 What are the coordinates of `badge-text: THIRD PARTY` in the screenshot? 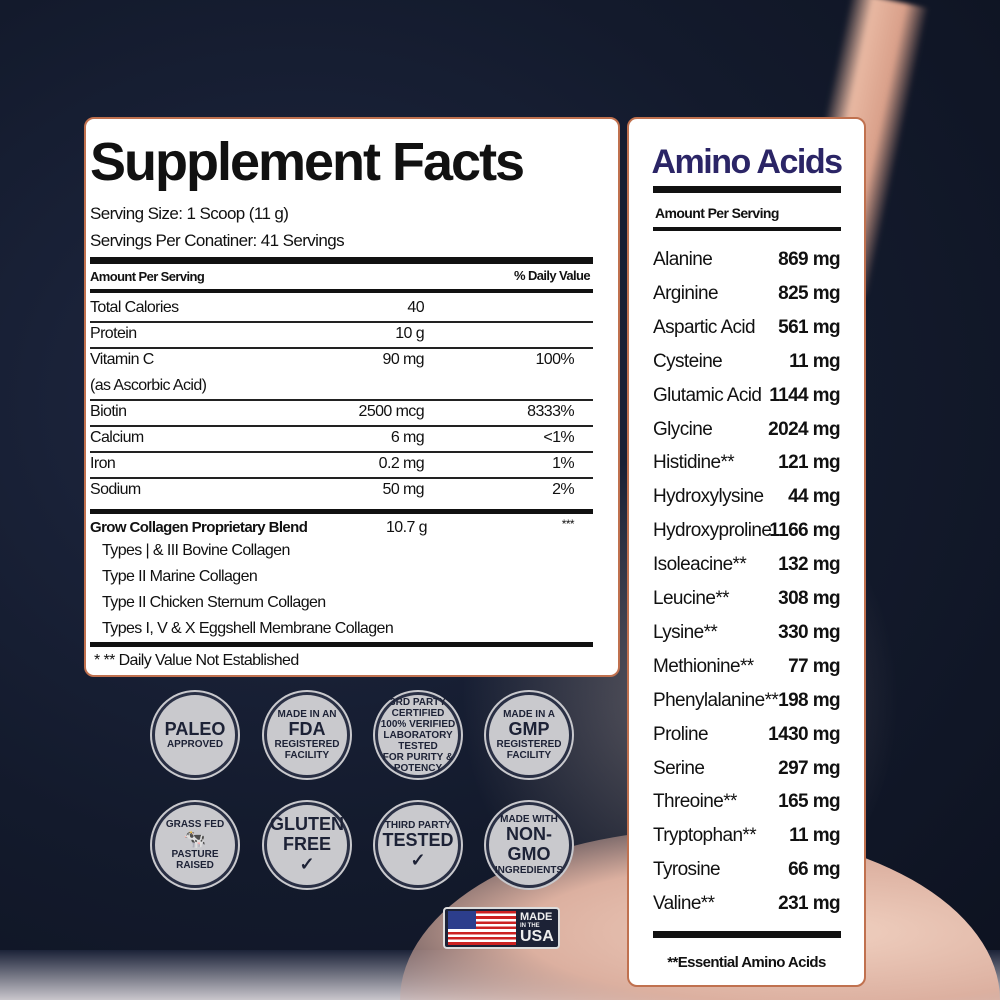 It's located at (418, 825).